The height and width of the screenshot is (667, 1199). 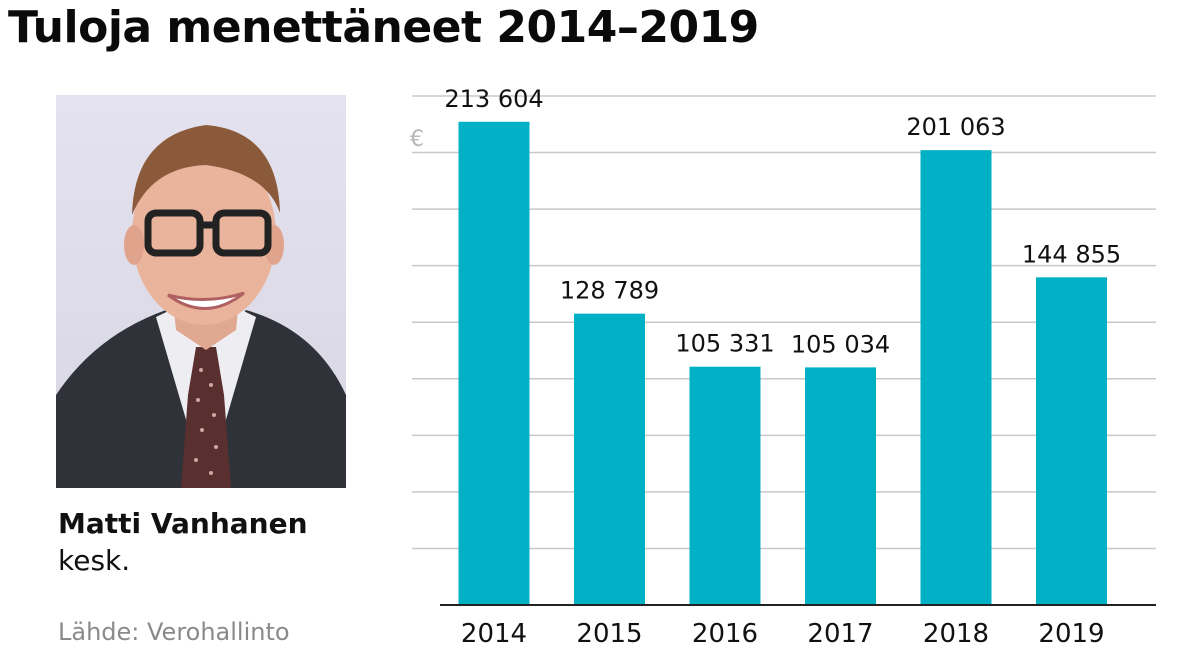 I want to click on portrait-photo, so click(x=201, y=291).